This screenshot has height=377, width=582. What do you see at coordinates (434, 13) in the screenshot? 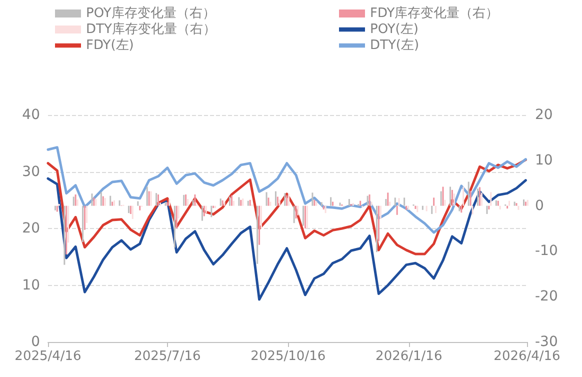
I see `legend-label: FDY库存变化量（右）` at bounding box center [434, 13].